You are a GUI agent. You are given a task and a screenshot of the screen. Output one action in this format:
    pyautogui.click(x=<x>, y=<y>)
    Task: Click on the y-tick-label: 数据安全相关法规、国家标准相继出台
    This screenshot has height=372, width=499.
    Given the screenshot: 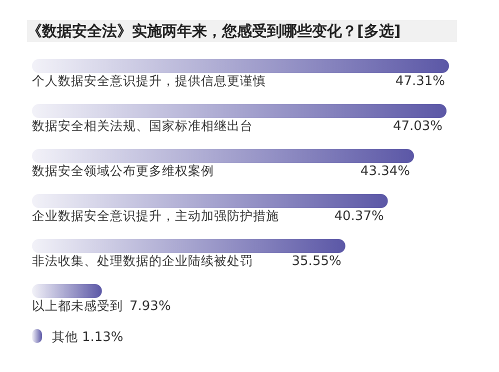 What is the action you would take?
    pyautogui.click(x=142, y=125)
    